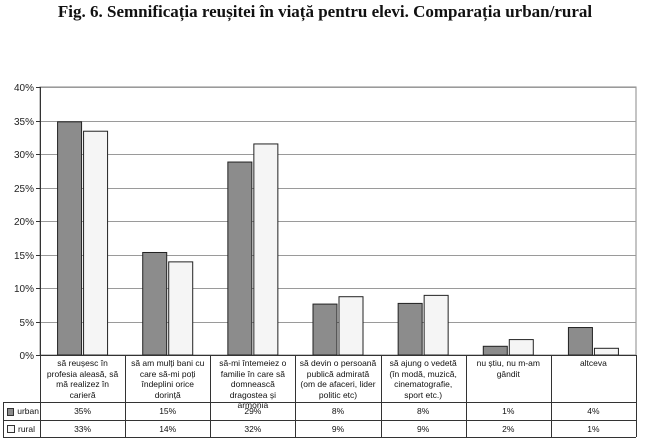 The image size is (650, 447). I want to click on data-label: 15%, so click(168, 411).